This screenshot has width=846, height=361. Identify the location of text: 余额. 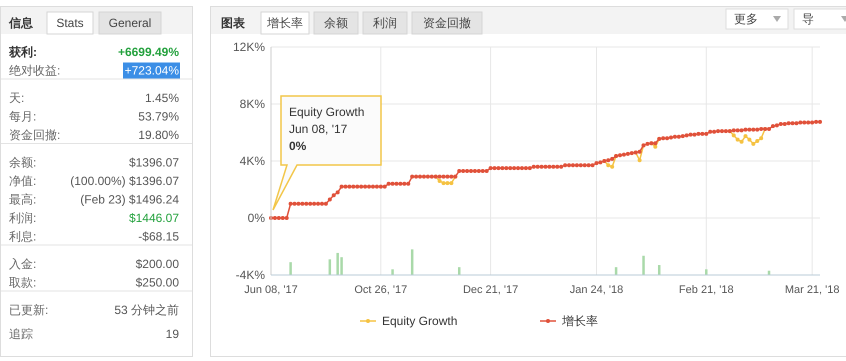
(336, 23).